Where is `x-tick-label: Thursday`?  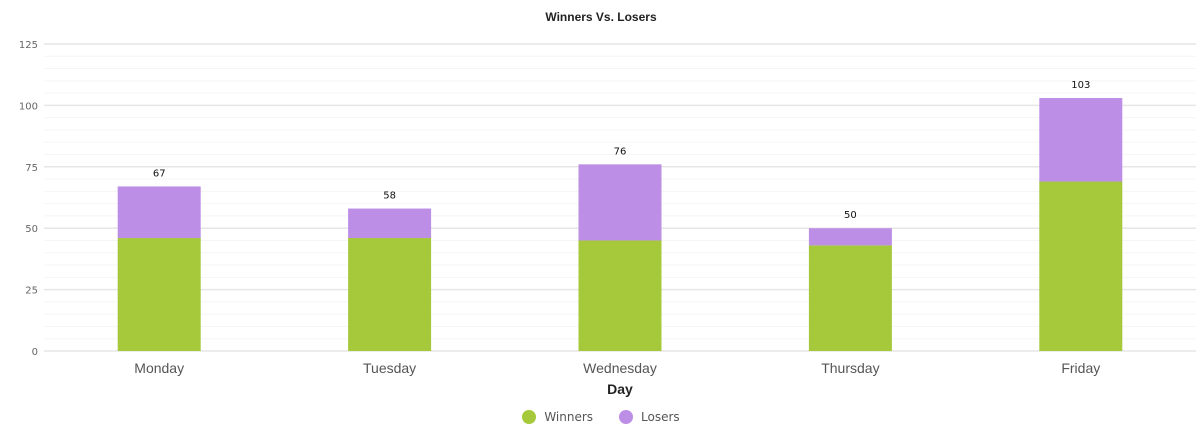
x-tick-label: Thursday is located at coordinates (850, 368).